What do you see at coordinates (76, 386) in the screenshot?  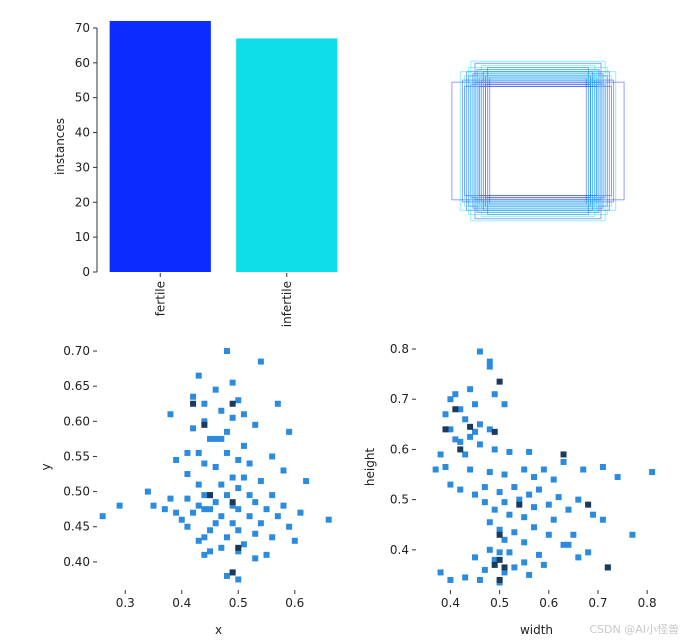 I see `y-tick-label: 0.65` at bounding box center [76, 386].